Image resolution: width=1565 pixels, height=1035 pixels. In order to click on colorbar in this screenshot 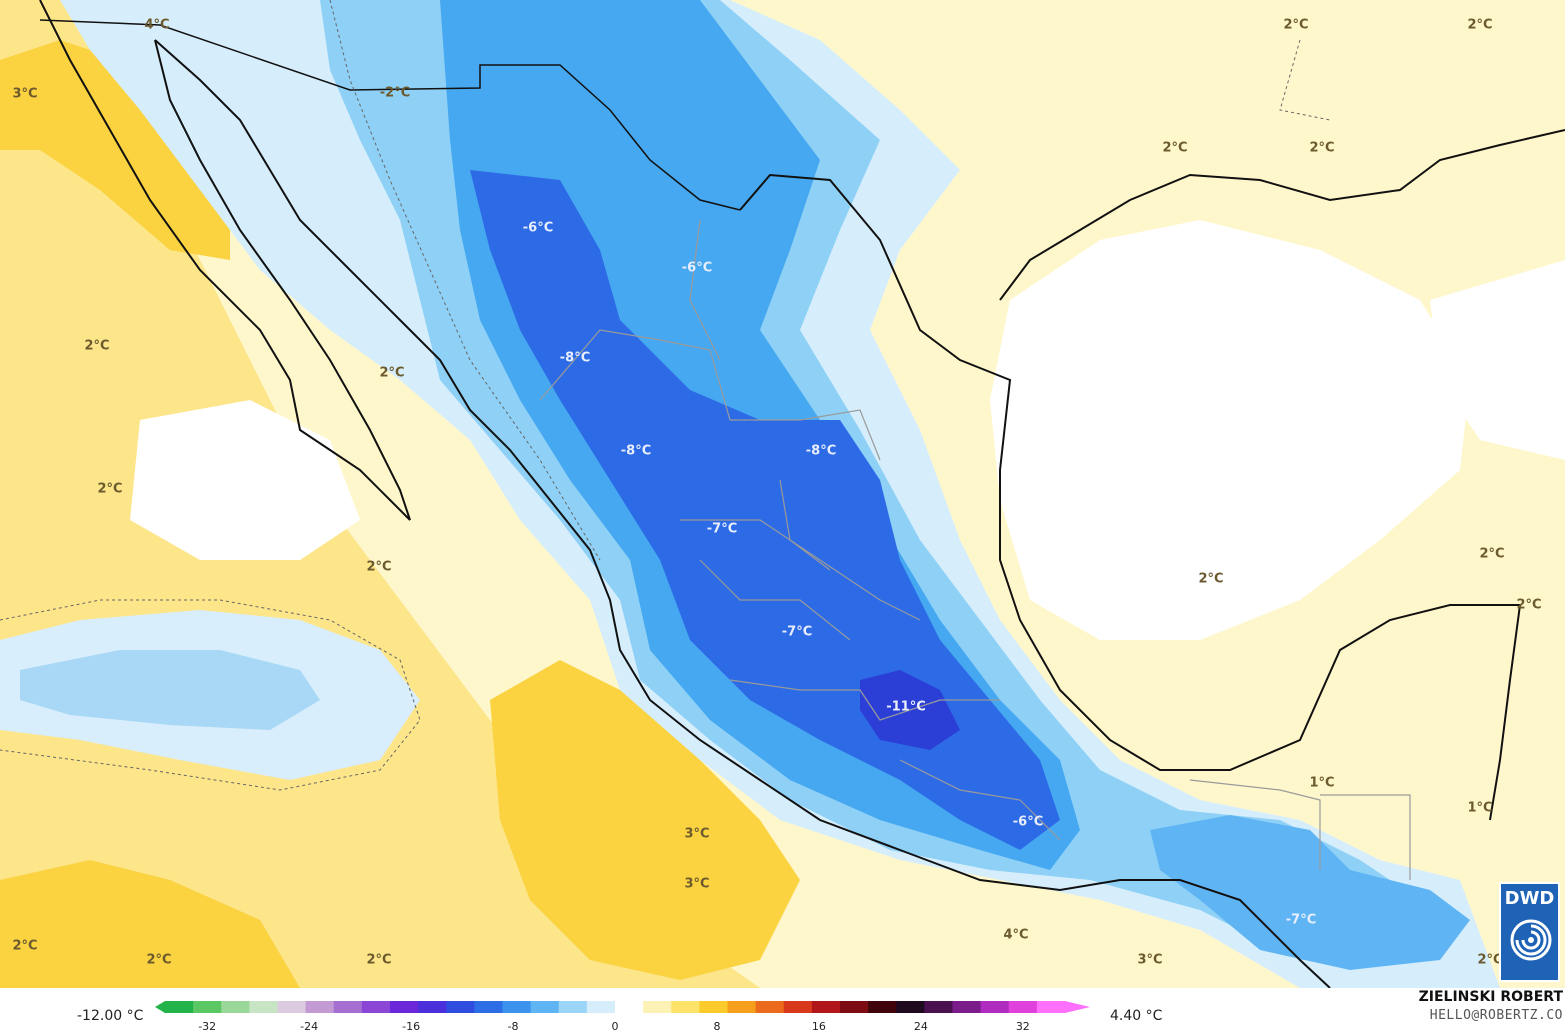, I will do `click(622, 1007)`.